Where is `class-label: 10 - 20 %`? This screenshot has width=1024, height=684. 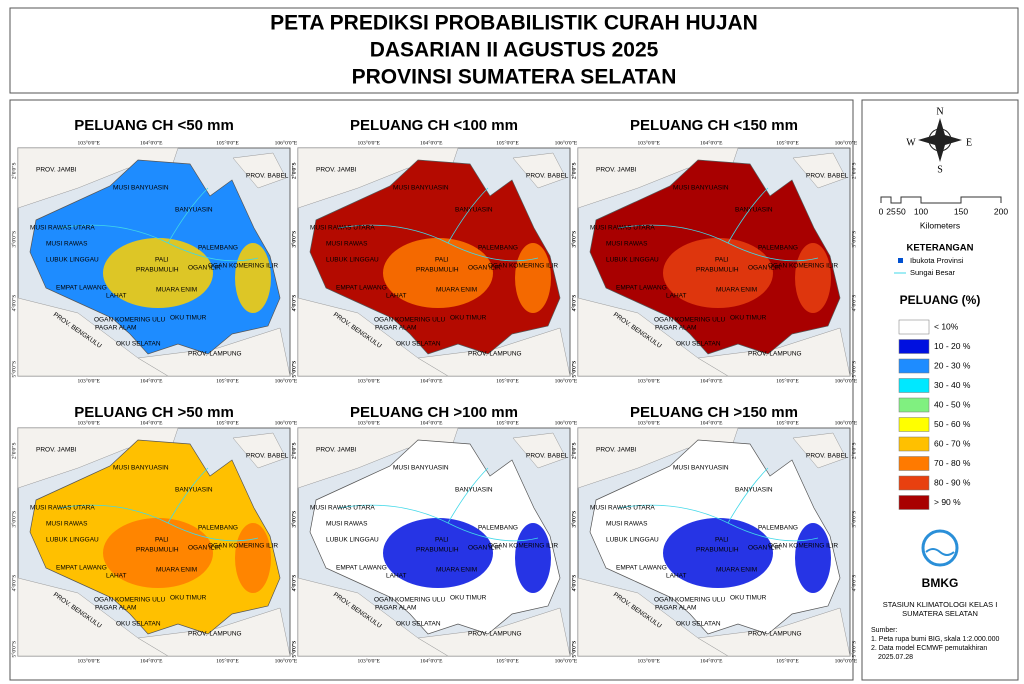 class-label: 10 - 20 % is located at coordinates (952, 346).